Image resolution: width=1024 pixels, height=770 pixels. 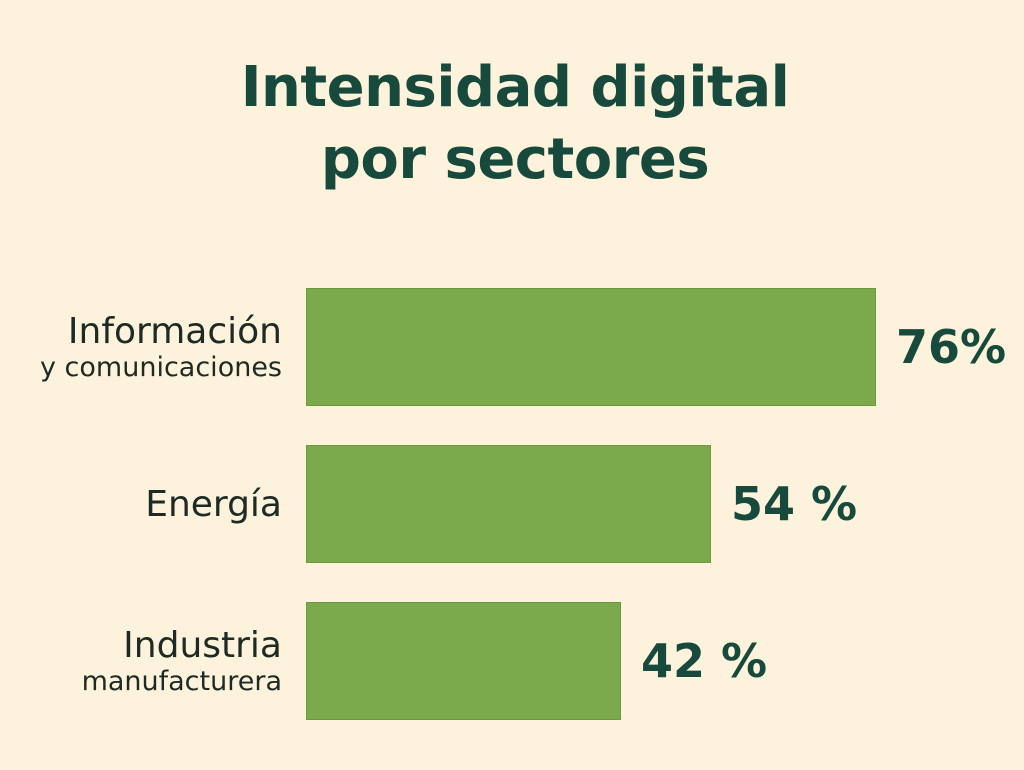 I want to click on category-label-line: Energía, so click(x=213, y=504).